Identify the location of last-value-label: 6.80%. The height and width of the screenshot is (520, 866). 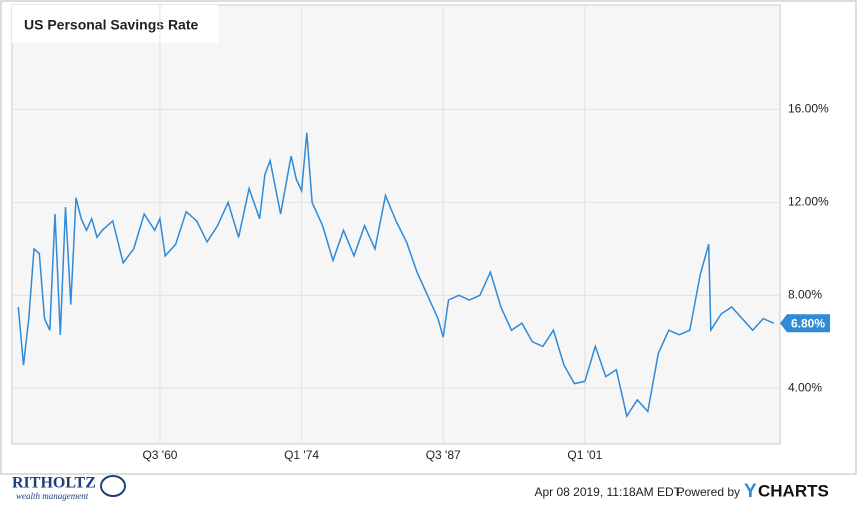
(808, 323).